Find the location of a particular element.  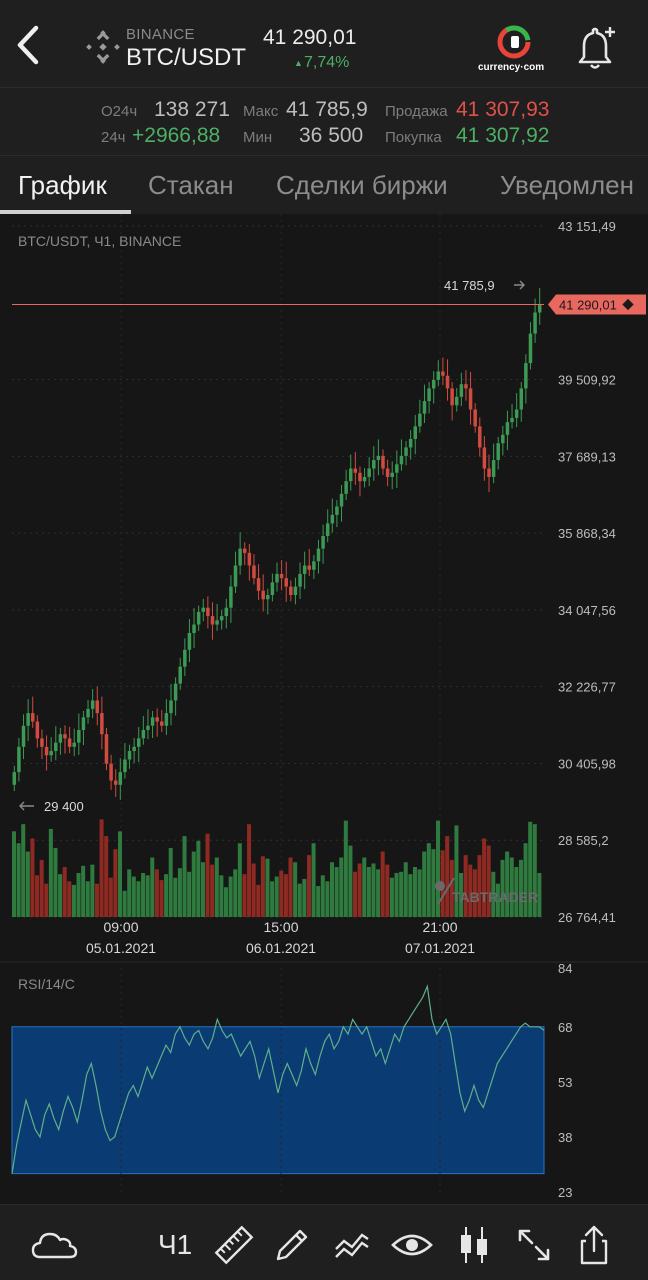

bid-value: 41 307,92 is located at coordinates (503, 135).